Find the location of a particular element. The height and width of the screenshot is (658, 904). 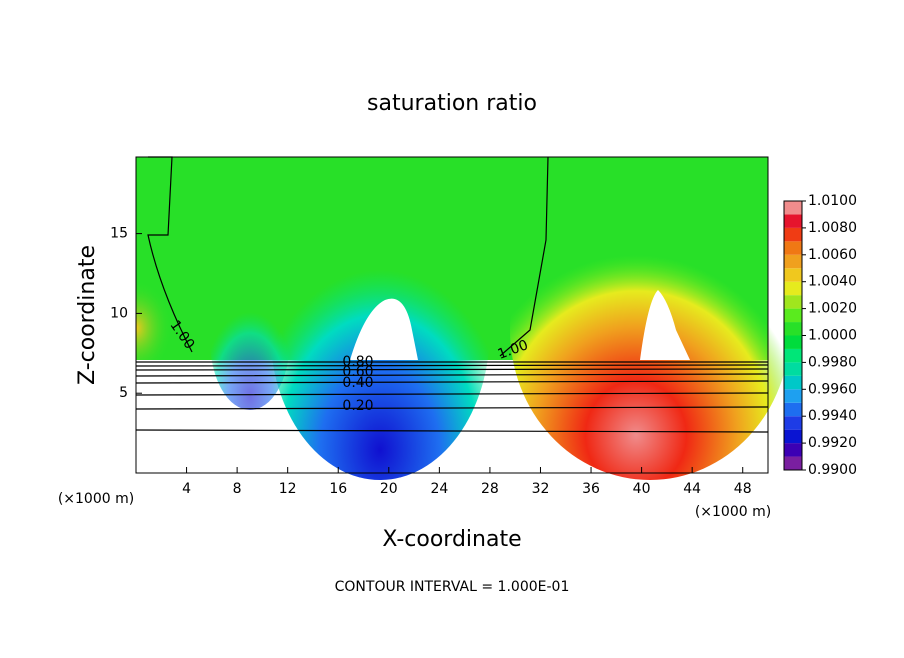

colorbar-tick-label: 0.9980 is located at coordinates (832, 362).